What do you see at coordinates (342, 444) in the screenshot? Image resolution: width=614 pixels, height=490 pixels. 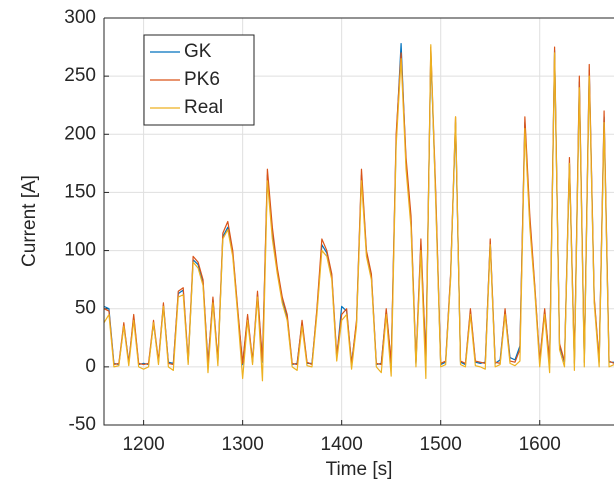 I see `x-tick-label: 1400` at bounding box center [342, 444].